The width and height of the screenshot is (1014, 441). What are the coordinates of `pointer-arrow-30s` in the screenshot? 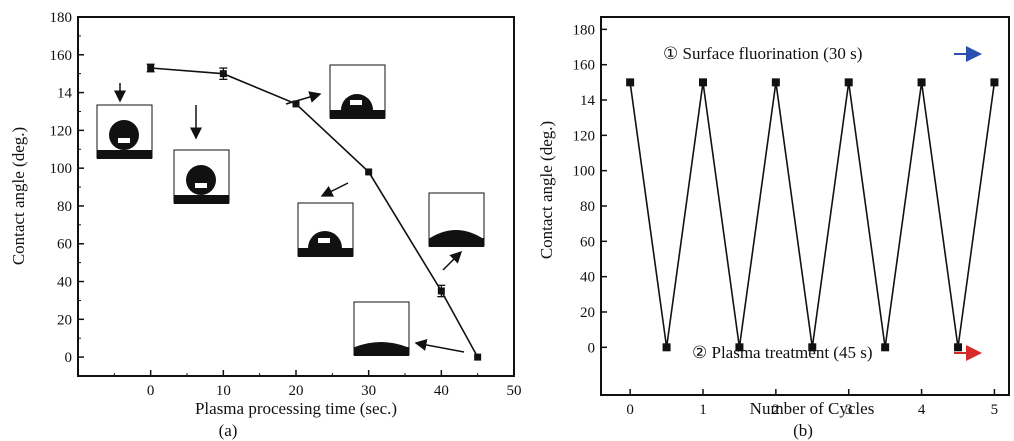 It's located at (334, 189).